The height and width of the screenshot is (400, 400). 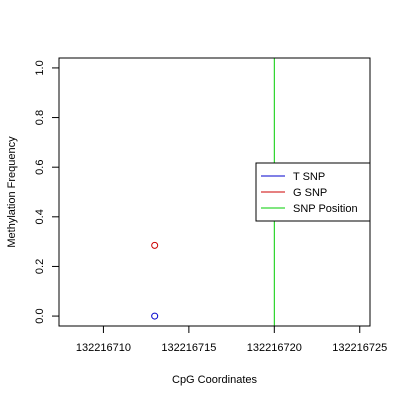 What do you see at coordinates (309, 177) in the screenshot?
I see `legend-label-t-snp: T SNP` at bounding box center [309, 177].